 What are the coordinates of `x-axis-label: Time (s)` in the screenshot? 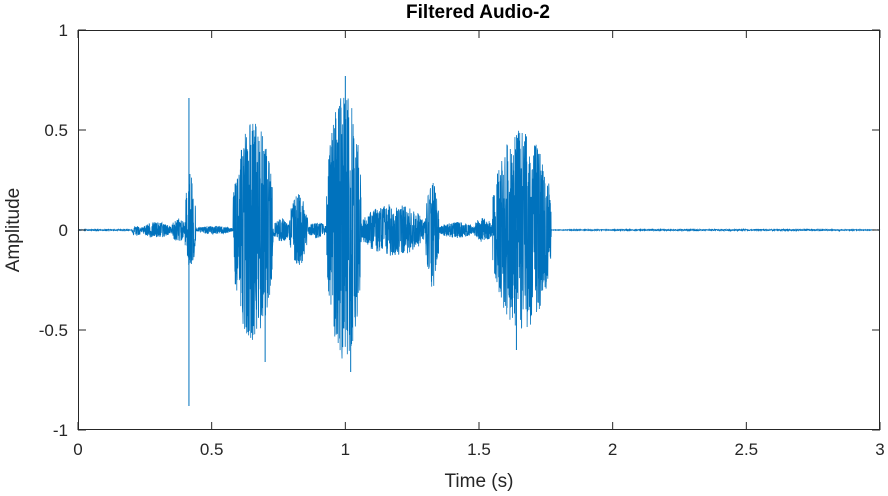 It's located at (479, 481).